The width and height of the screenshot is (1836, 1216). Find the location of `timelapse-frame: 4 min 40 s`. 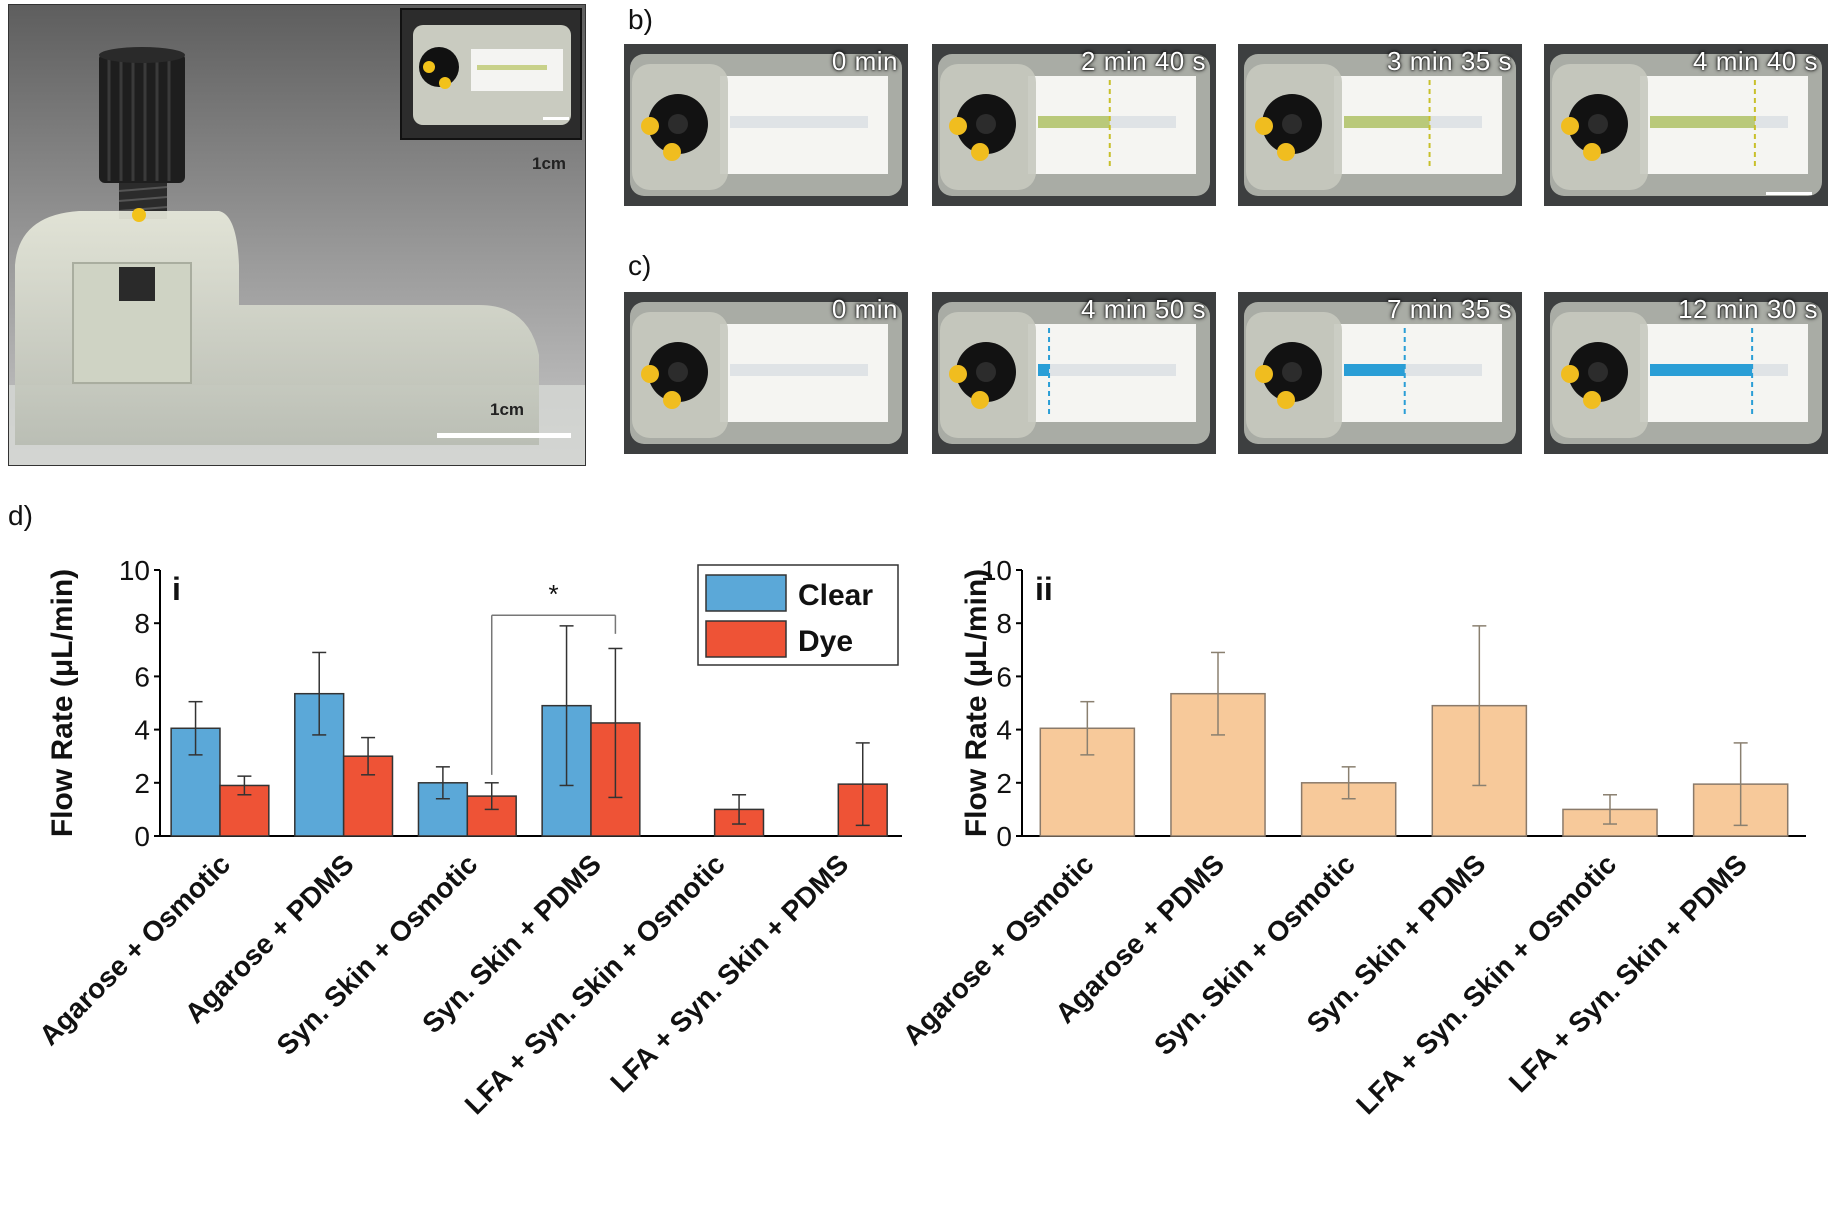

timelapse-frame: 4 min 40 s is located at coordinates (1686, 125).